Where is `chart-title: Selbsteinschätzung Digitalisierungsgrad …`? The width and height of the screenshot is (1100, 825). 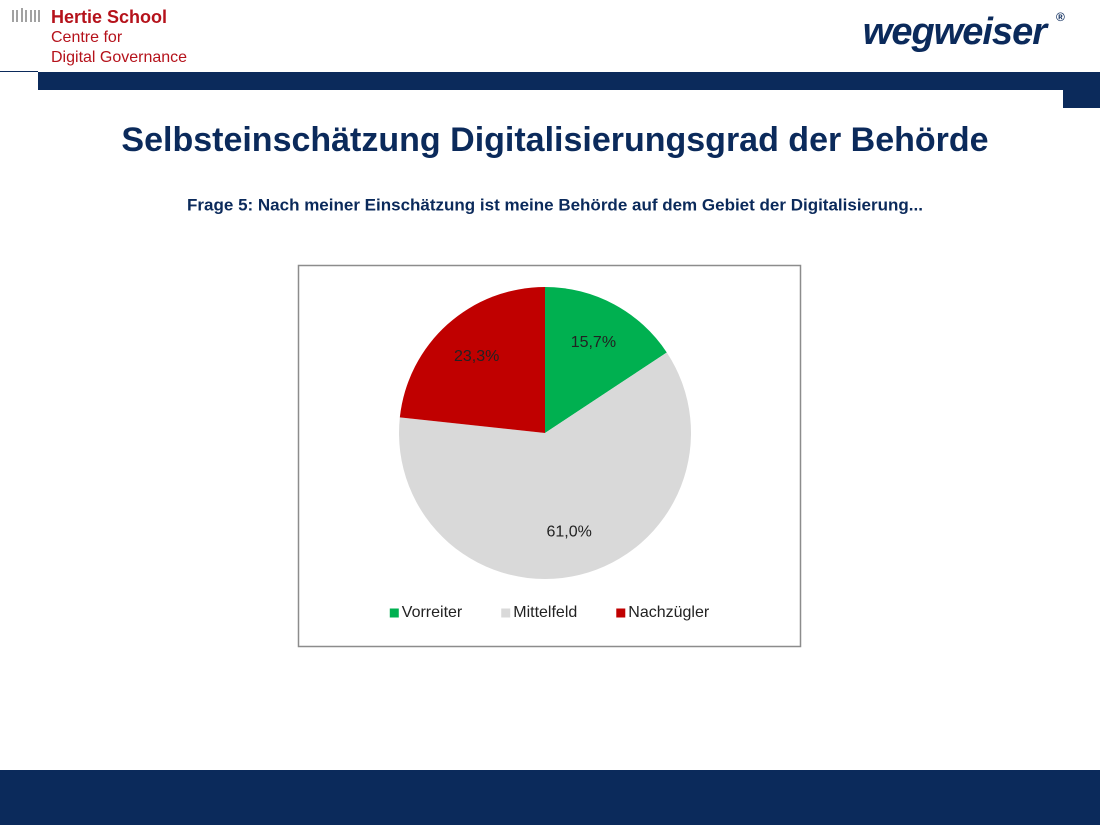 chart-title: Selbsteinschätzung Digitalisierungsgrad … is located at coordinates (554, 140).